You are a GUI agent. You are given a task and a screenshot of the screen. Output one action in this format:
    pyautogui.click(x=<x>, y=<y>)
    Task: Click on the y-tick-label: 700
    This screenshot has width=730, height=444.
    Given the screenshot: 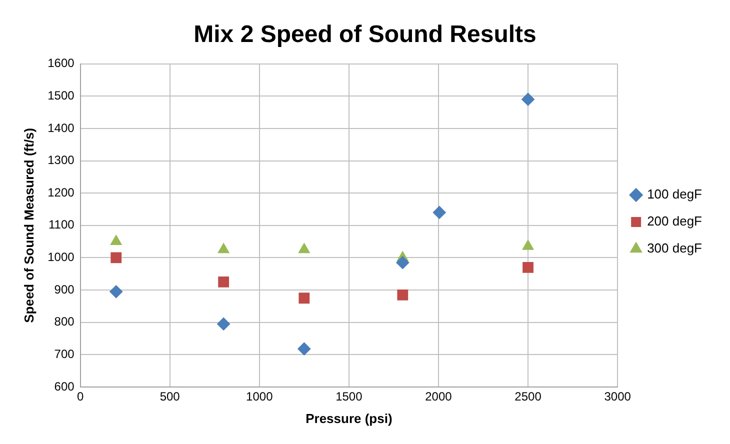 What is the action you would take?
    pyautogui.click(x=64, y=353)
    